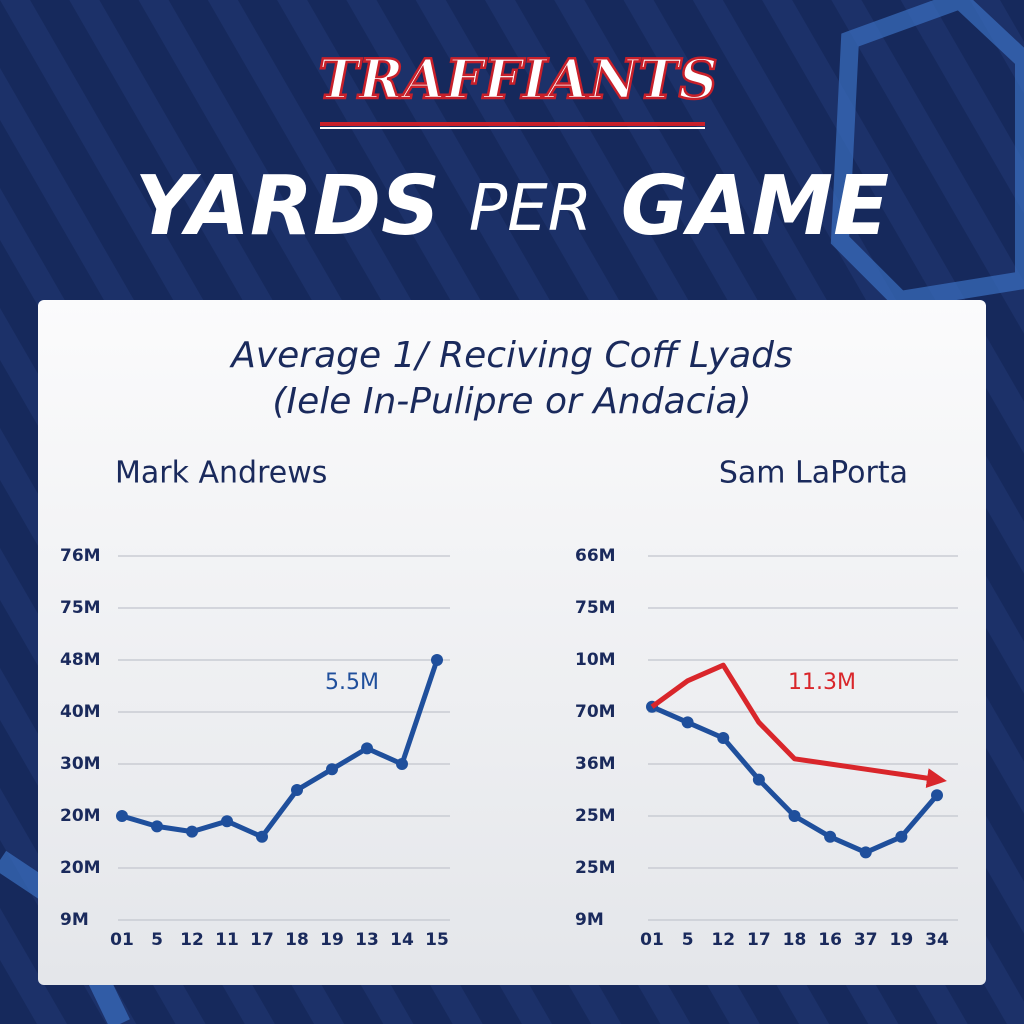  Describe the element at coordinates (227, 940) in the screenshot. I see `x-tick-label: 11` at that location.